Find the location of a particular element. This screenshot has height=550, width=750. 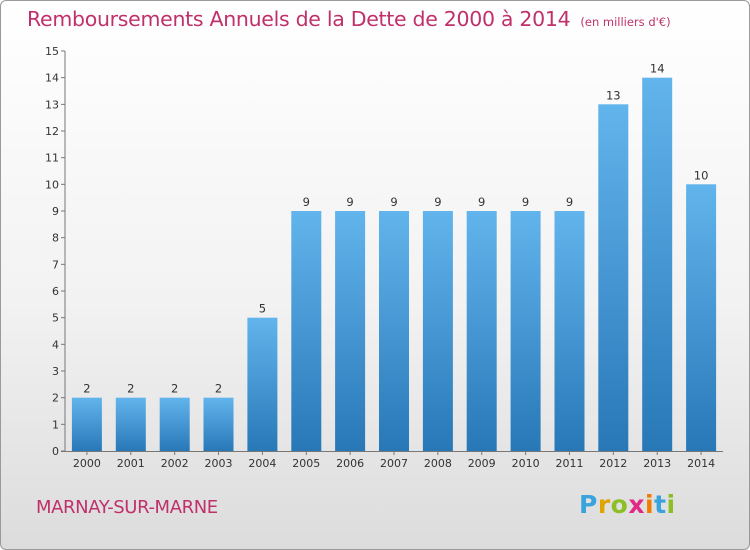

logo-letter: t is located at coordinates (660, 504).